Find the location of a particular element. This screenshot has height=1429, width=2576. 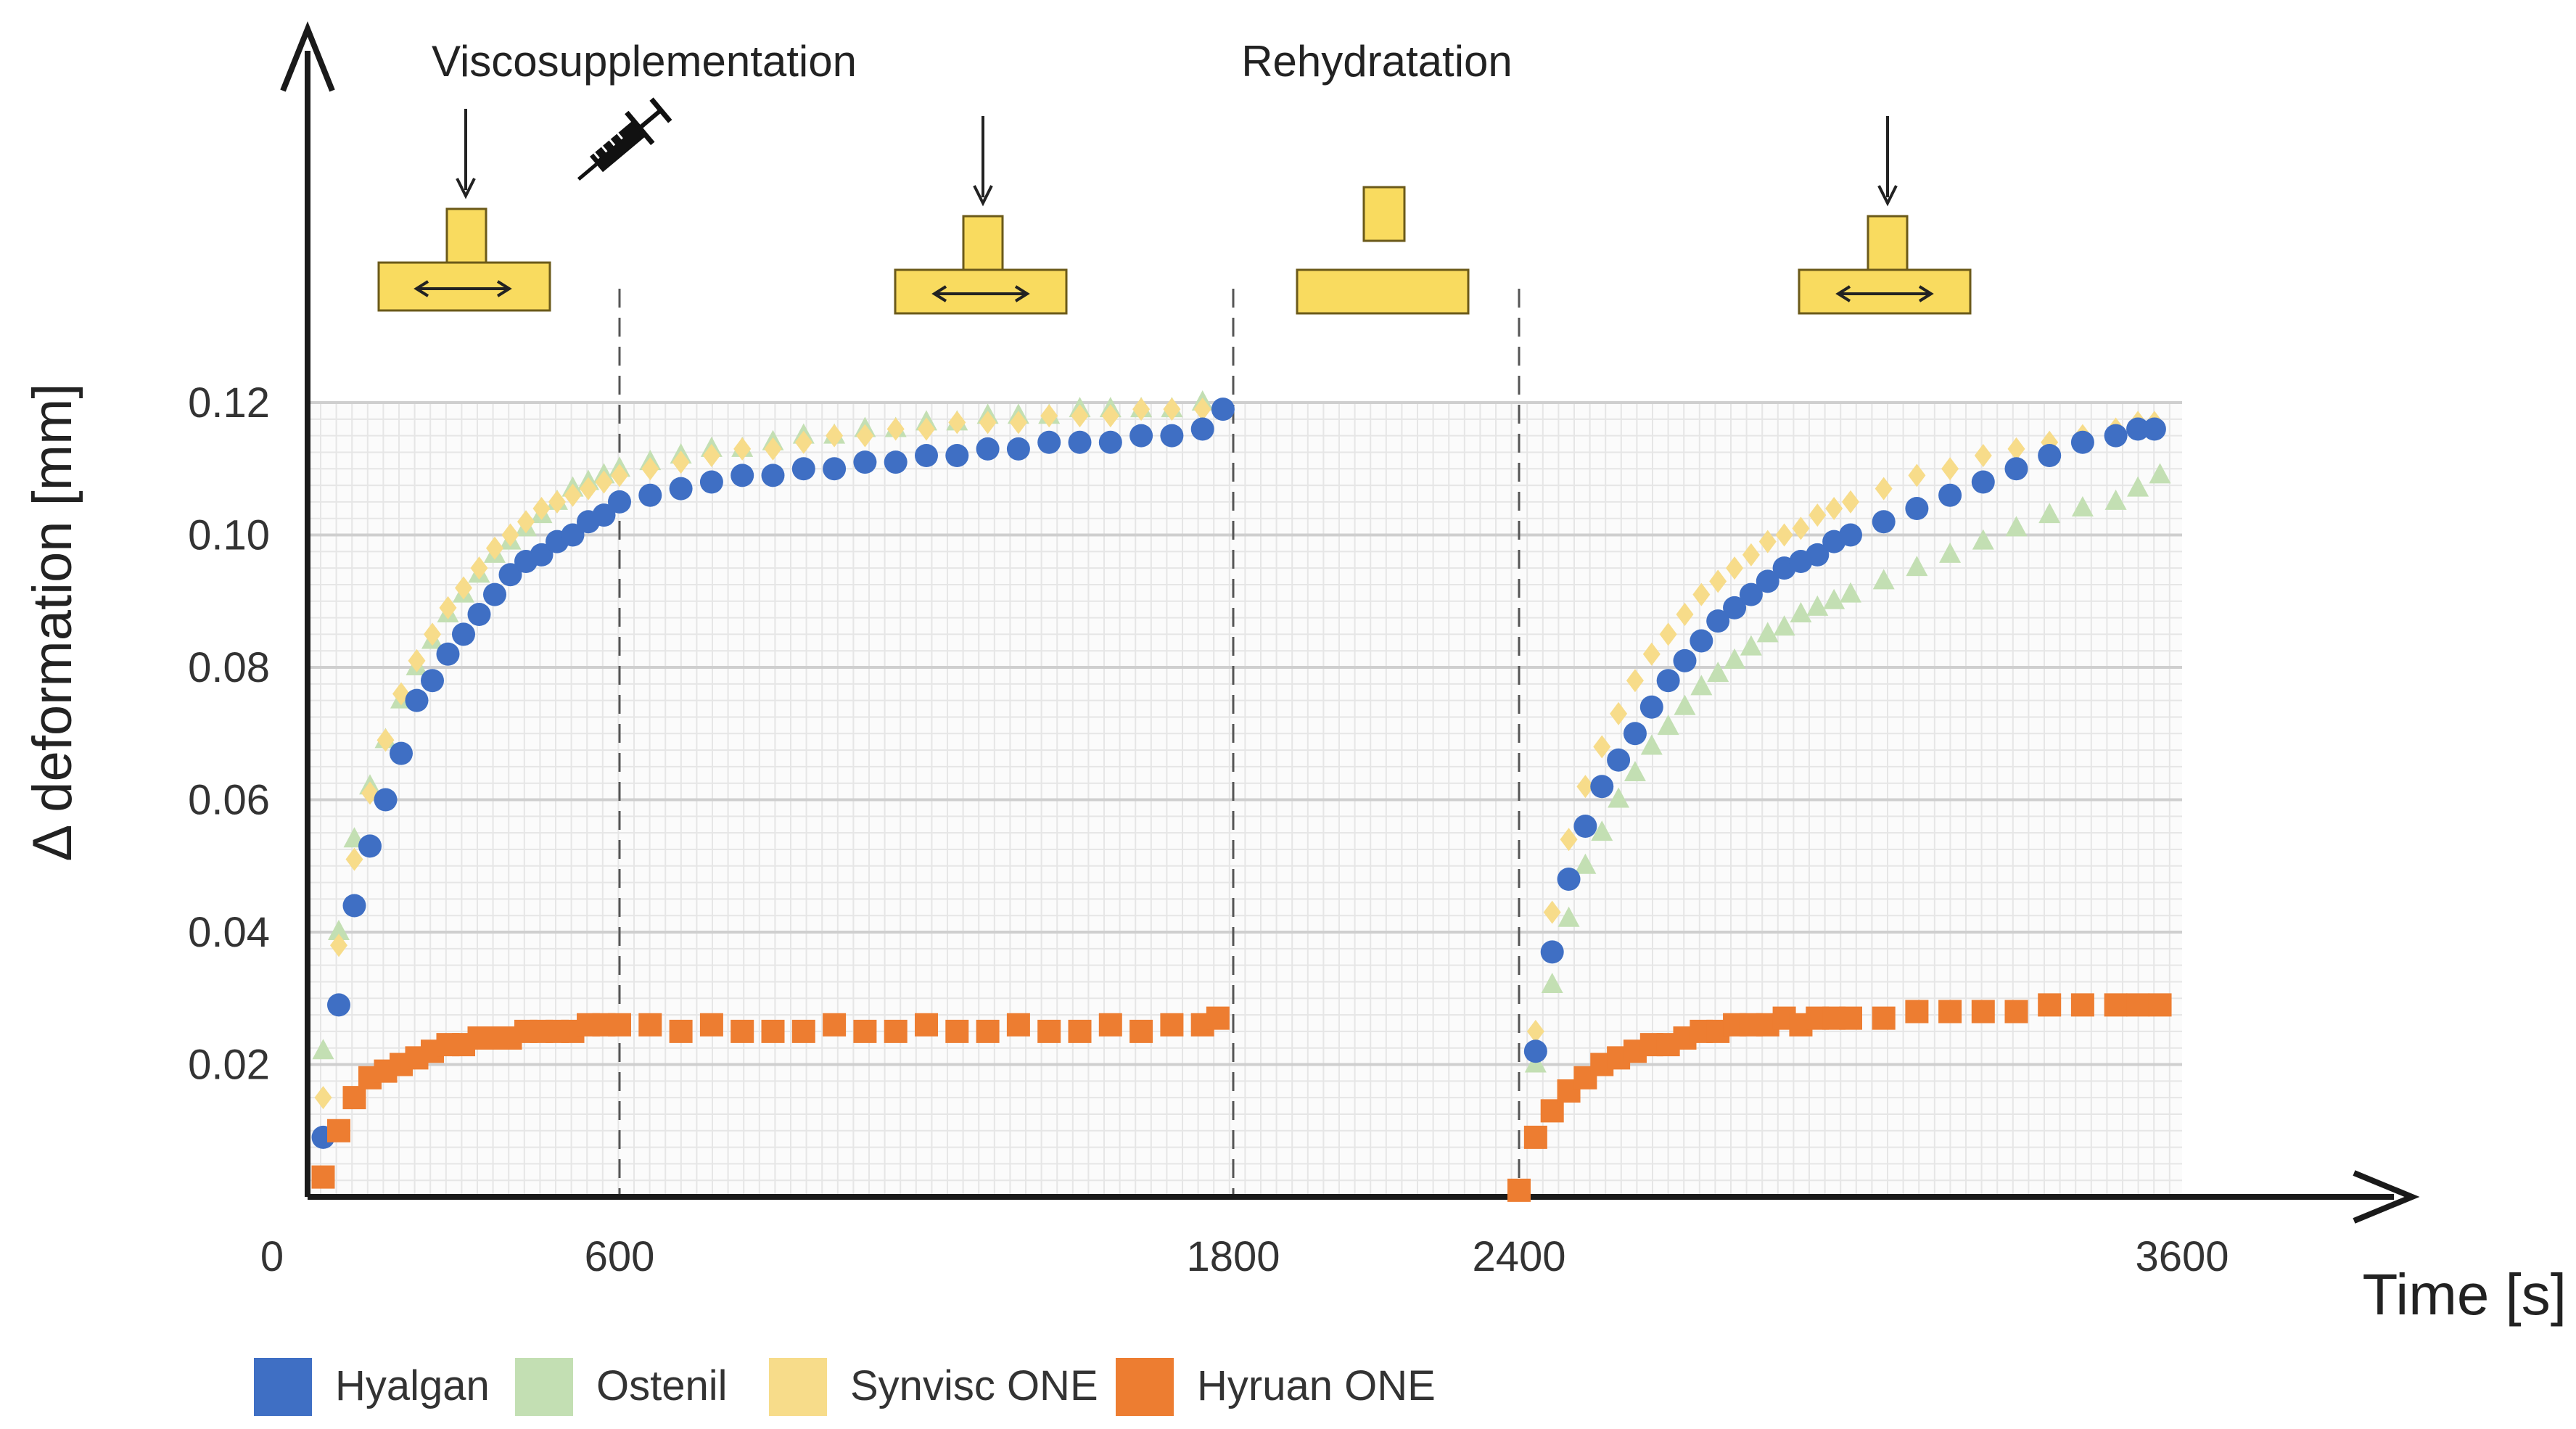

phase-label-viscosupplementation: Viscosupplementation is located at coordinates (644, 61).